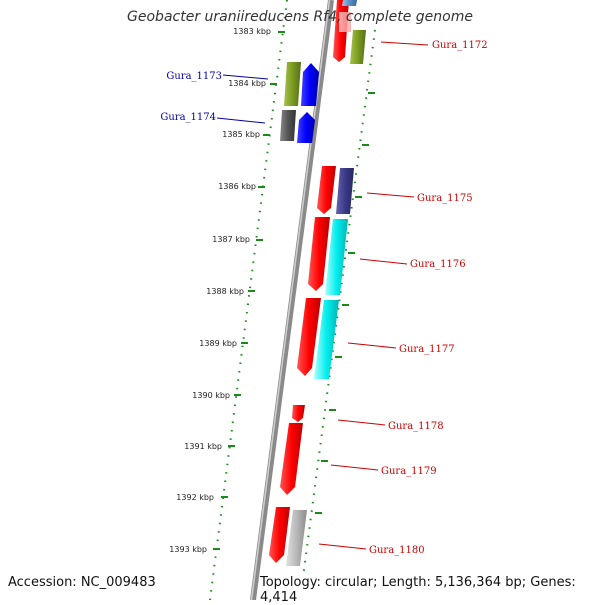  Describe the element at coordinates (326, 339) in the screenshot. I see `gene-gura-1177-b` at that location.